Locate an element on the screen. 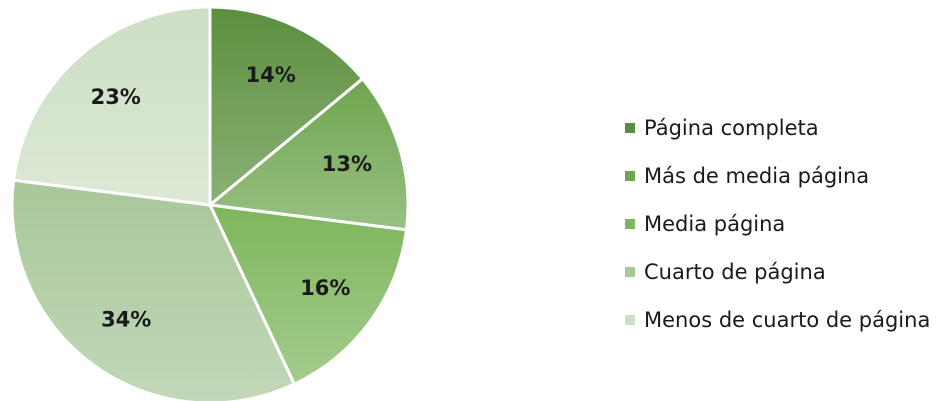 This screenshot has height=401, width=952. data-label: 14% is located at coordinates (271, 75).